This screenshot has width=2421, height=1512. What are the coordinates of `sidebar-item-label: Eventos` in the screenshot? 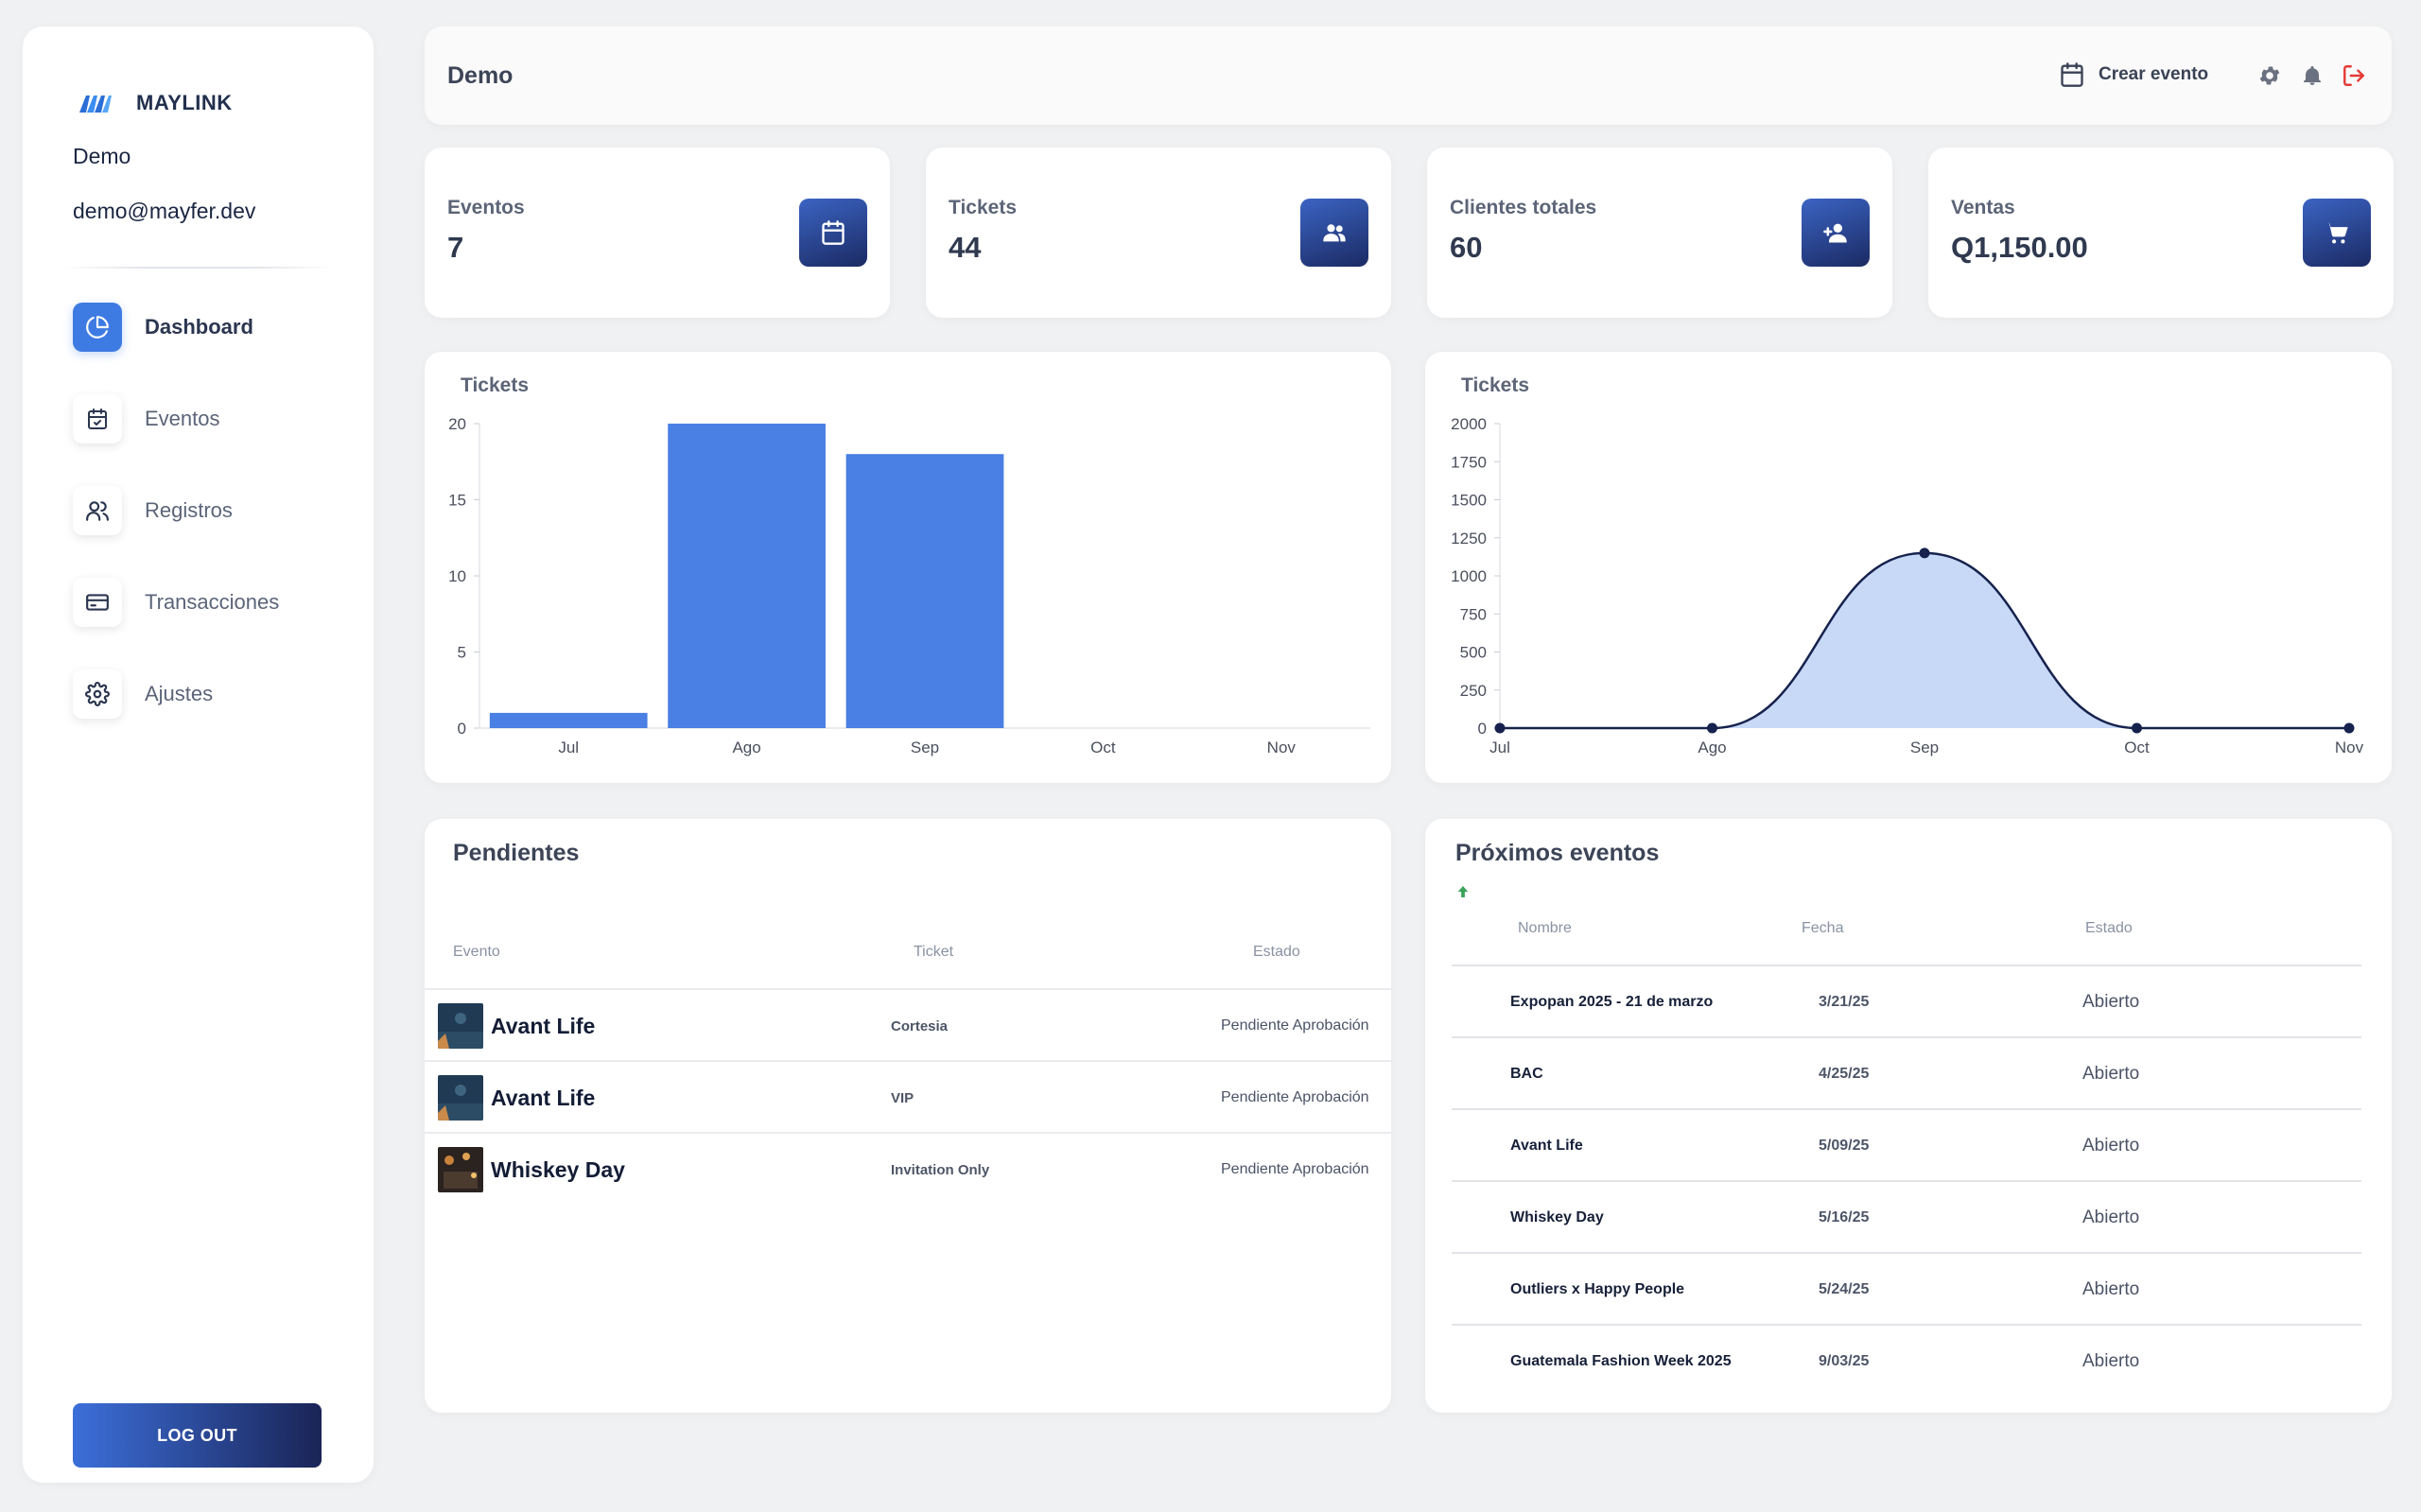 It's located at (182, 419).